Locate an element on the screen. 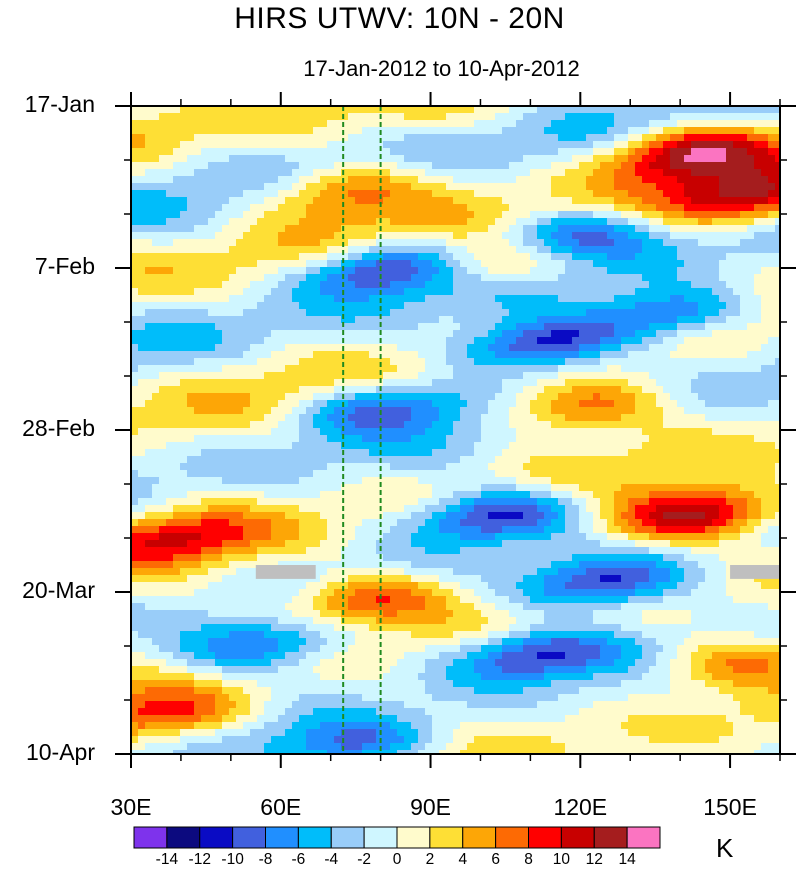 The image size is (799, 869). colorbar-tick-label: 8 is located at coordinates (528, 859).